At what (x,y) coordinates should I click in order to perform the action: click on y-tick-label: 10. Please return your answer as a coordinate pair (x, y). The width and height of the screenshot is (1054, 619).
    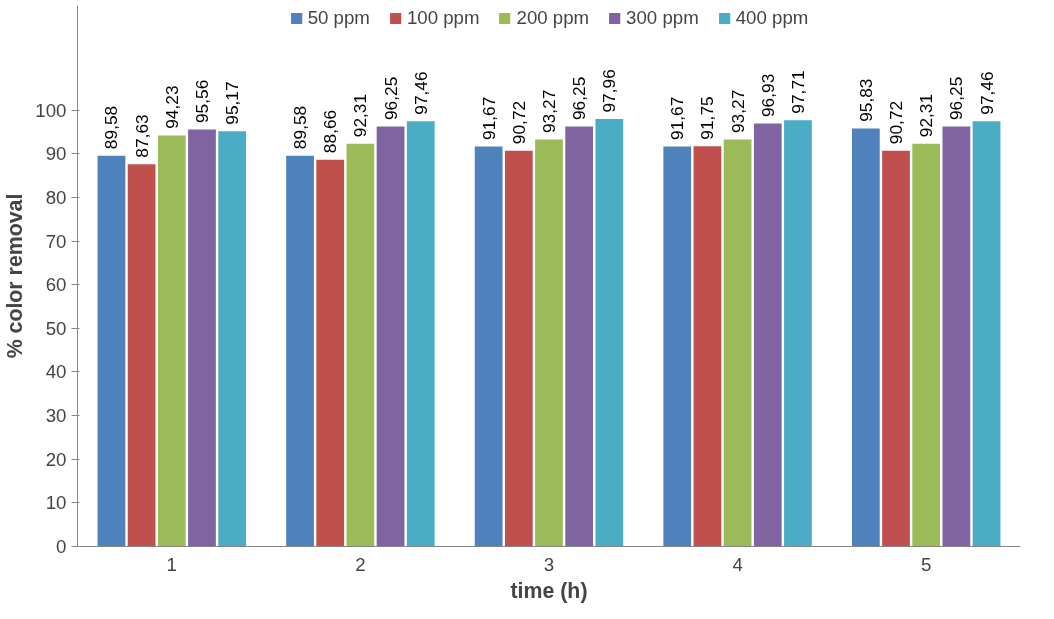
    Looking at the image, I should click on (56, 503).